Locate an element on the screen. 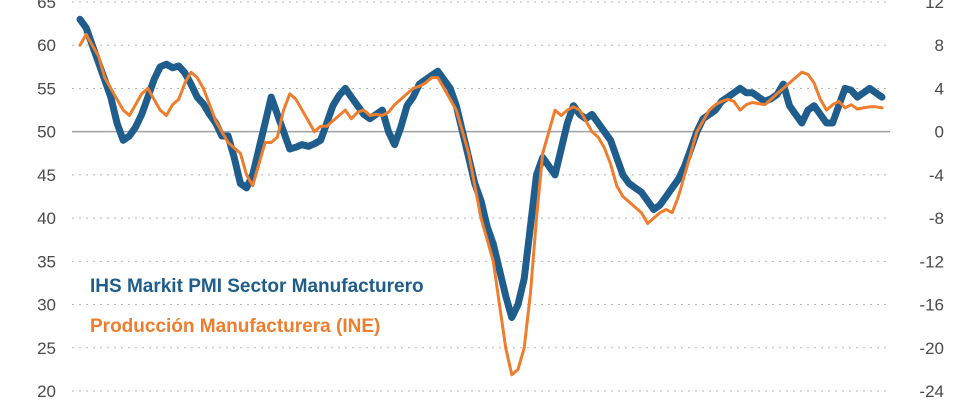 The height and width of the screenshot is (400, 960). right-tick-label: -16 is located at coordinates (931, 305).